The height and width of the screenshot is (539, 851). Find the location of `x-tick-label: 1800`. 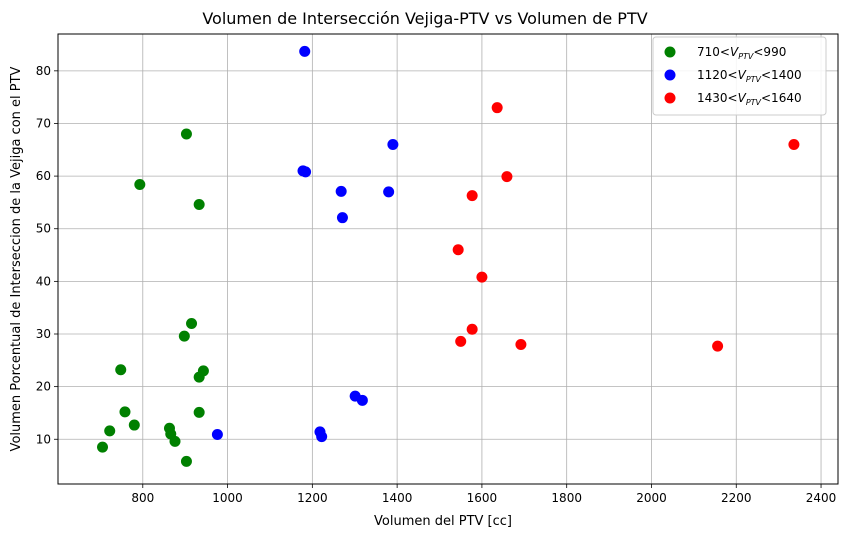

x-tick-label: 1800 is located at coordinates (566, 498).